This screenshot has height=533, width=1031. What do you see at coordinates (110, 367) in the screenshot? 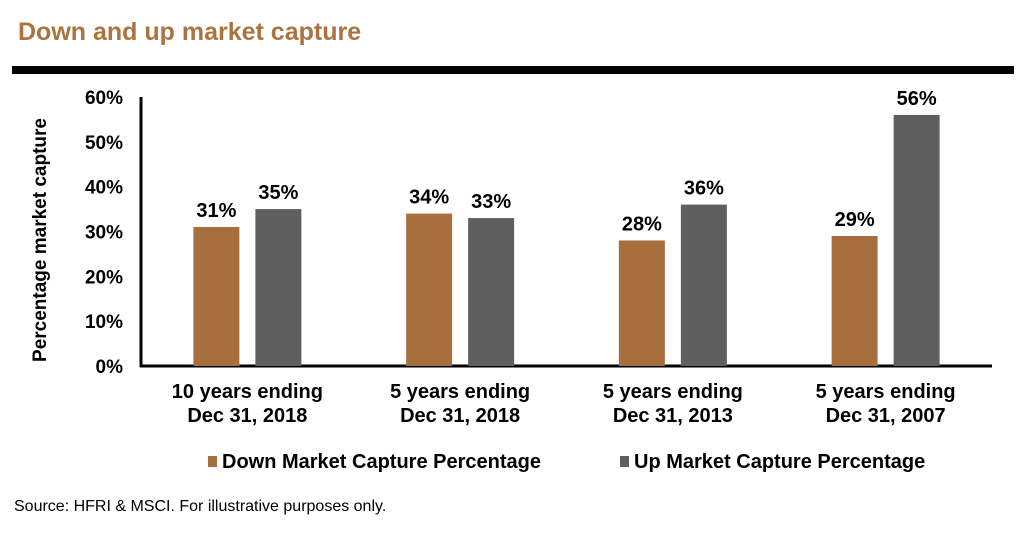
I see `y-tick-label: 0%` at bounding box center [110, 367].